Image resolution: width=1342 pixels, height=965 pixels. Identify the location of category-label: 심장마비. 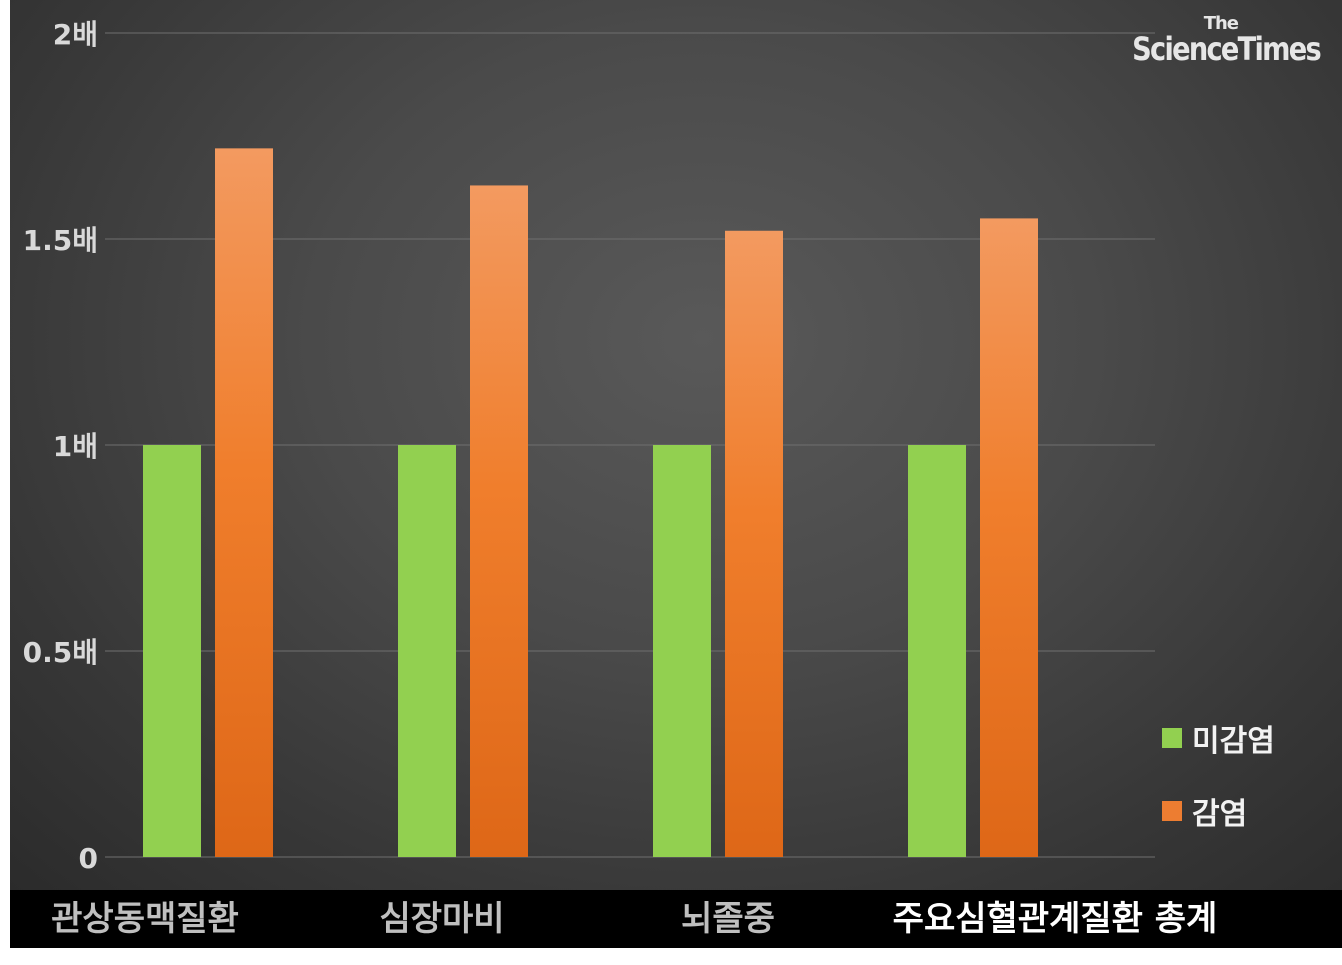
(442, 919).